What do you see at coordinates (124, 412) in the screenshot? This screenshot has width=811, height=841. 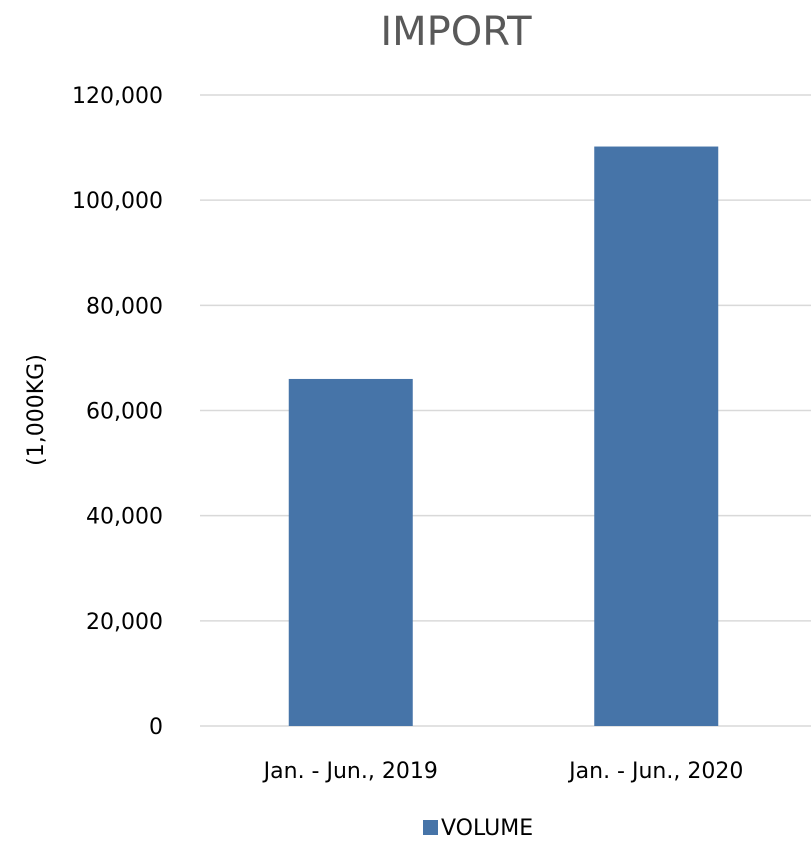 I see `y-tick-label: 60,000` at bounding box center [124, 412].